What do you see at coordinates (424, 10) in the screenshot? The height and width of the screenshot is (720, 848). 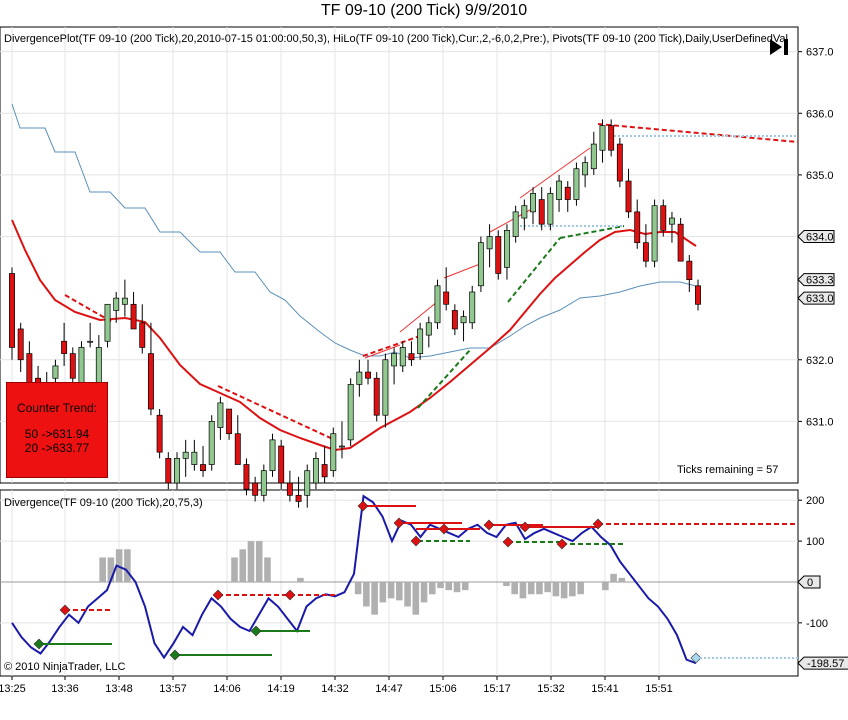 I see `chart-title: TF 09-10 (200 Tick) 9/9/2010` at bounding box center [424, 10].